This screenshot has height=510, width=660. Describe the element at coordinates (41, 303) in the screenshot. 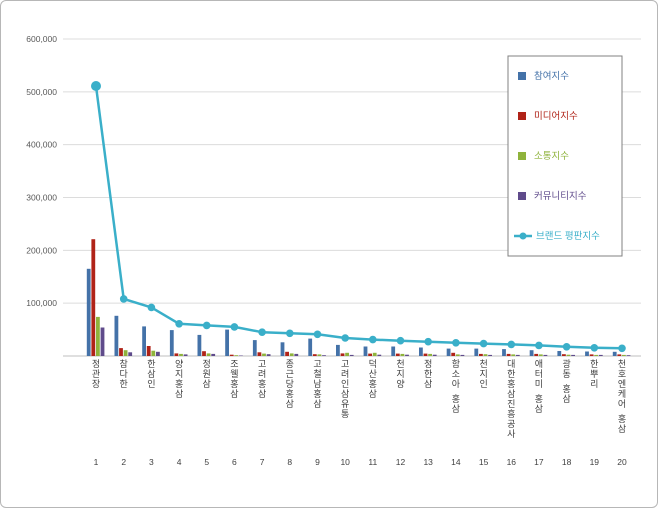

I see `svg-text: 100,000` at that location.